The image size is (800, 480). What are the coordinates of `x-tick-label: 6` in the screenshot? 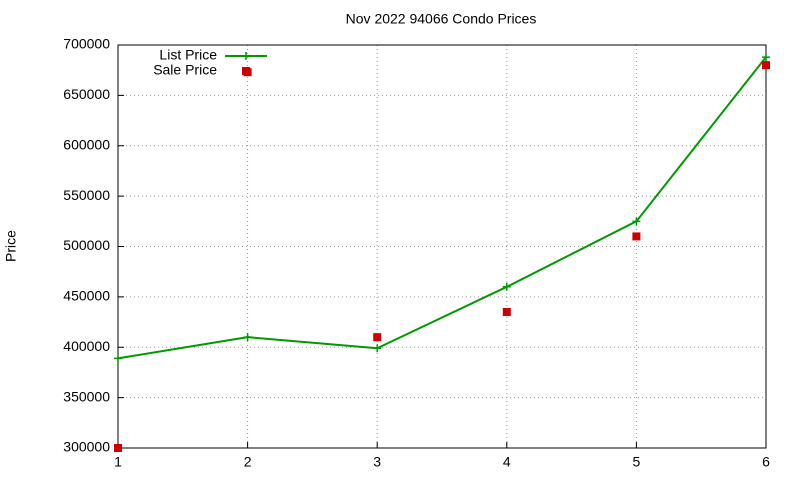 It's located at (766, 462).